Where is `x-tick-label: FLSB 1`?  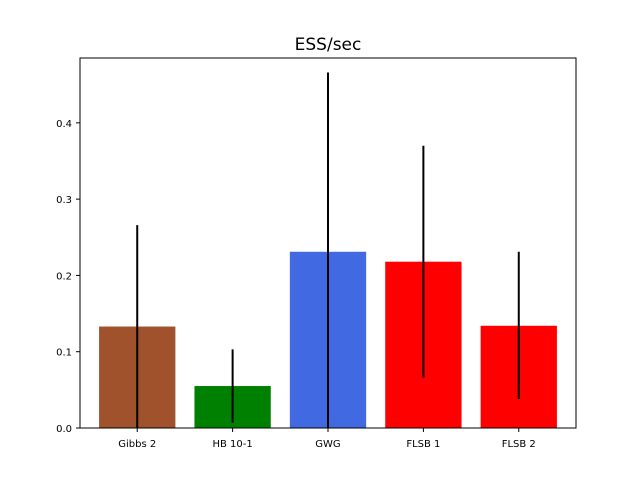 x-tick-label: FLSB 1 is located at coordinates (423, 444).